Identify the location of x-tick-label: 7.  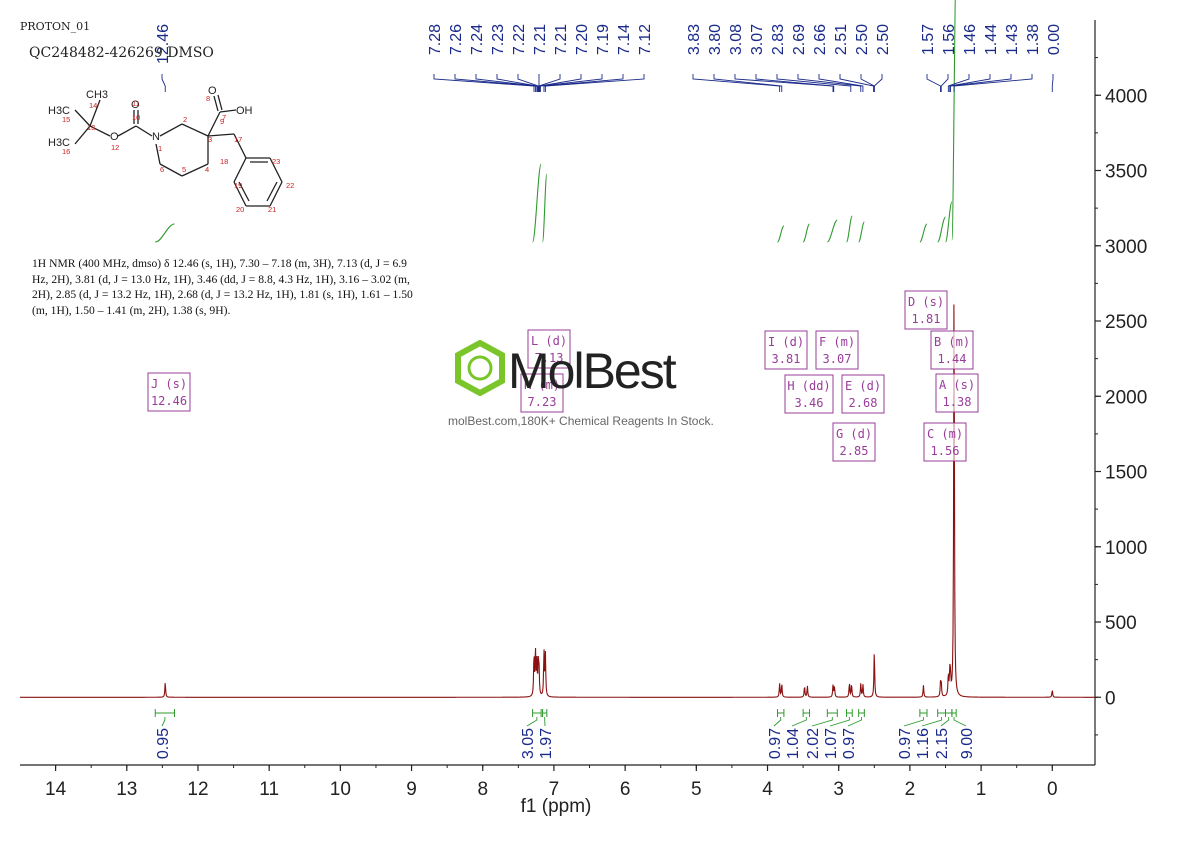
(554, 789).